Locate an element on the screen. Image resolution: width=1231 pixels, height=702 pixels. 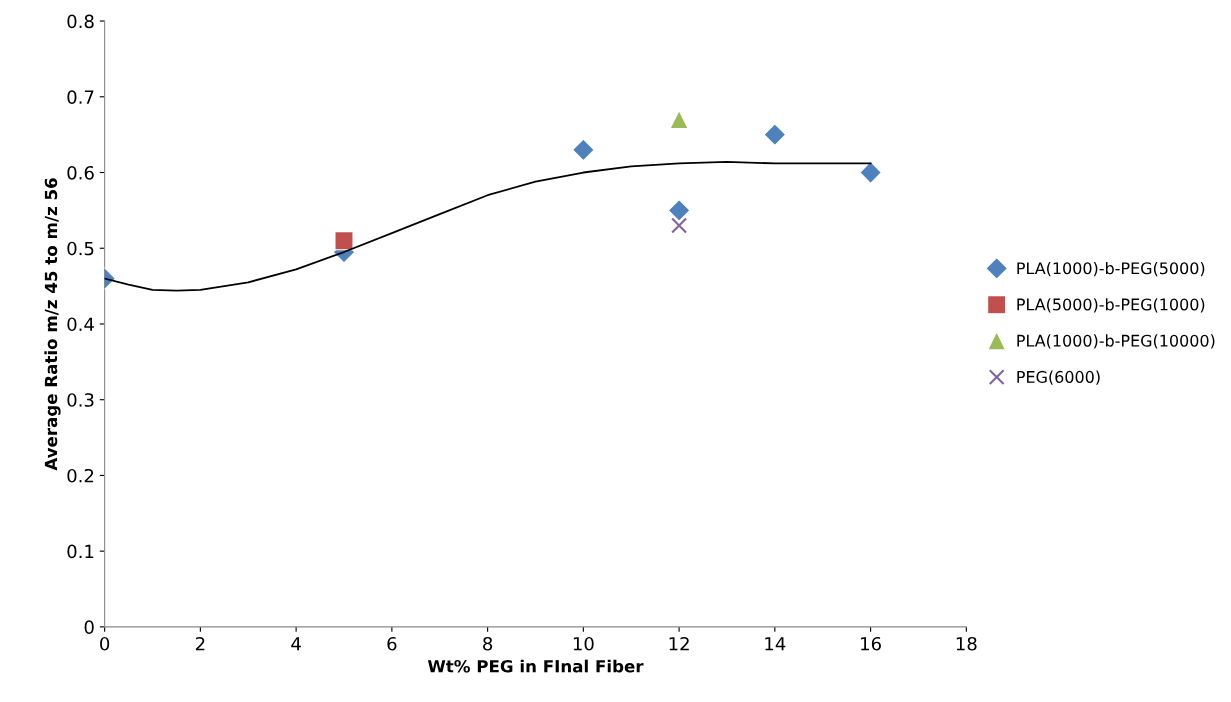
legend-label: PLA(1000)-b-PEG(5000) is located at coordinates (1111, 269).